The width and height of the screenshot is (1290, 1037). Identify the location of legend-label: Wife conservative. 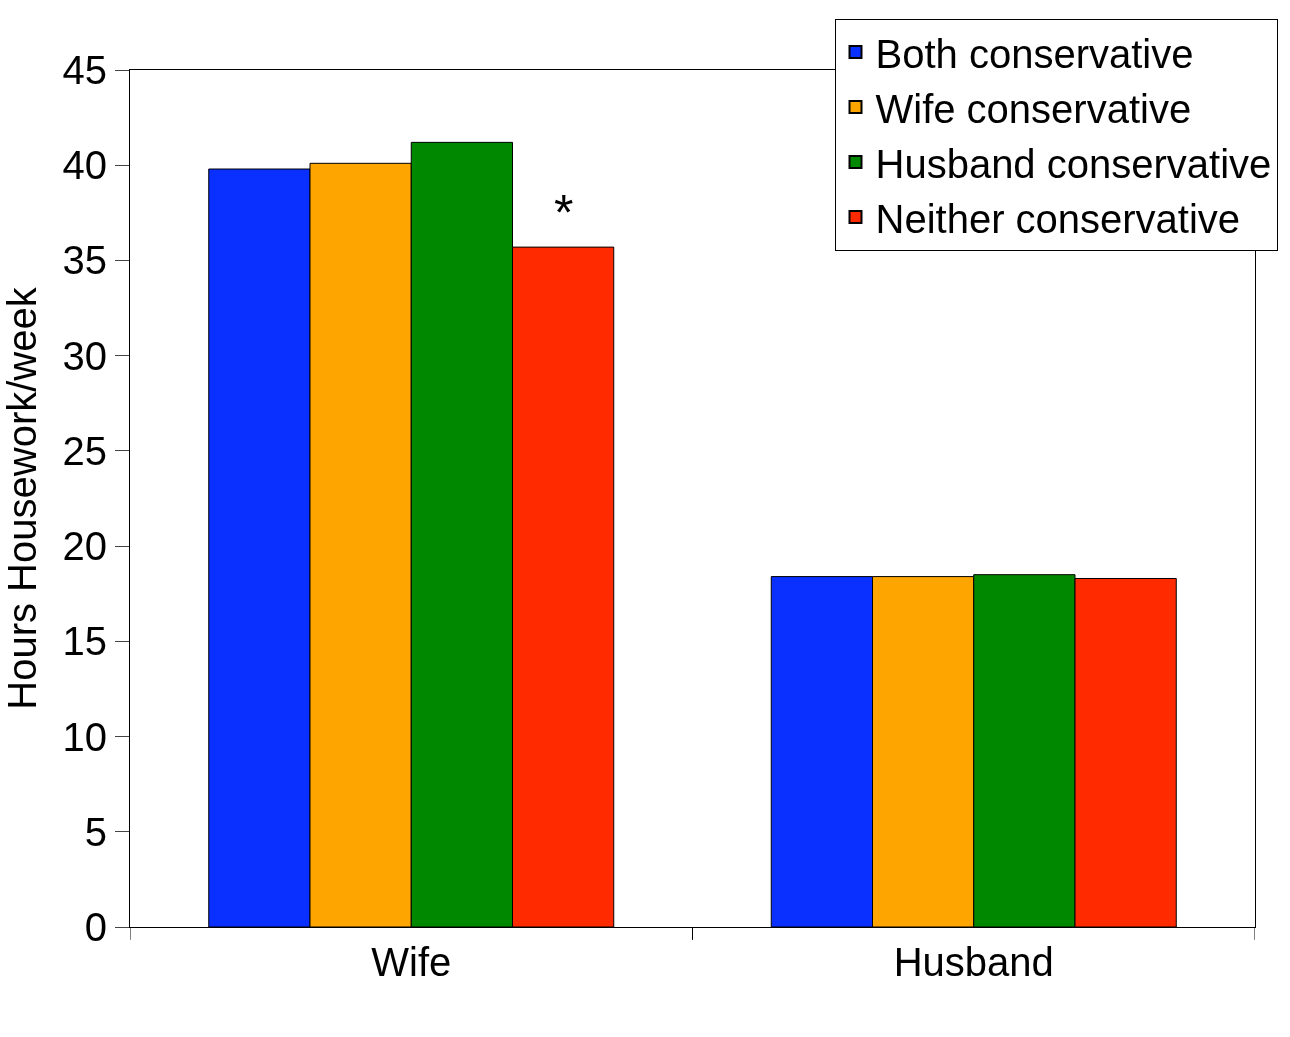
(1033, 108).